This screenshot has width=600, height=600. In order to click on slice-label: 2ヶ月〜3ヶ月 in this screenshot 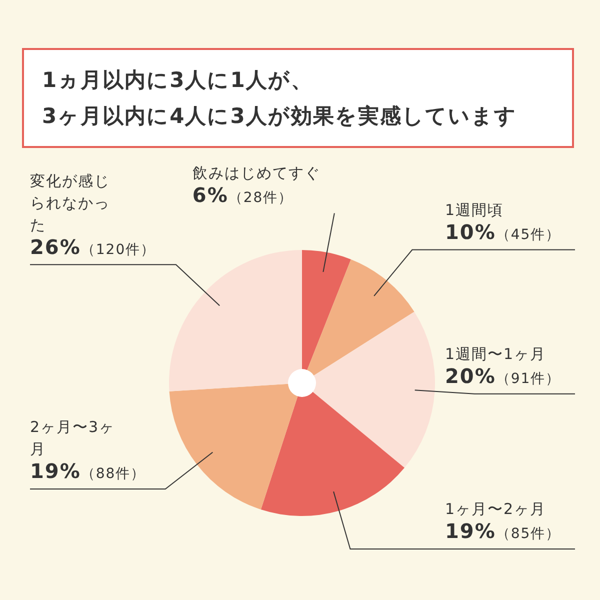, I will do `click(73, 438)`.